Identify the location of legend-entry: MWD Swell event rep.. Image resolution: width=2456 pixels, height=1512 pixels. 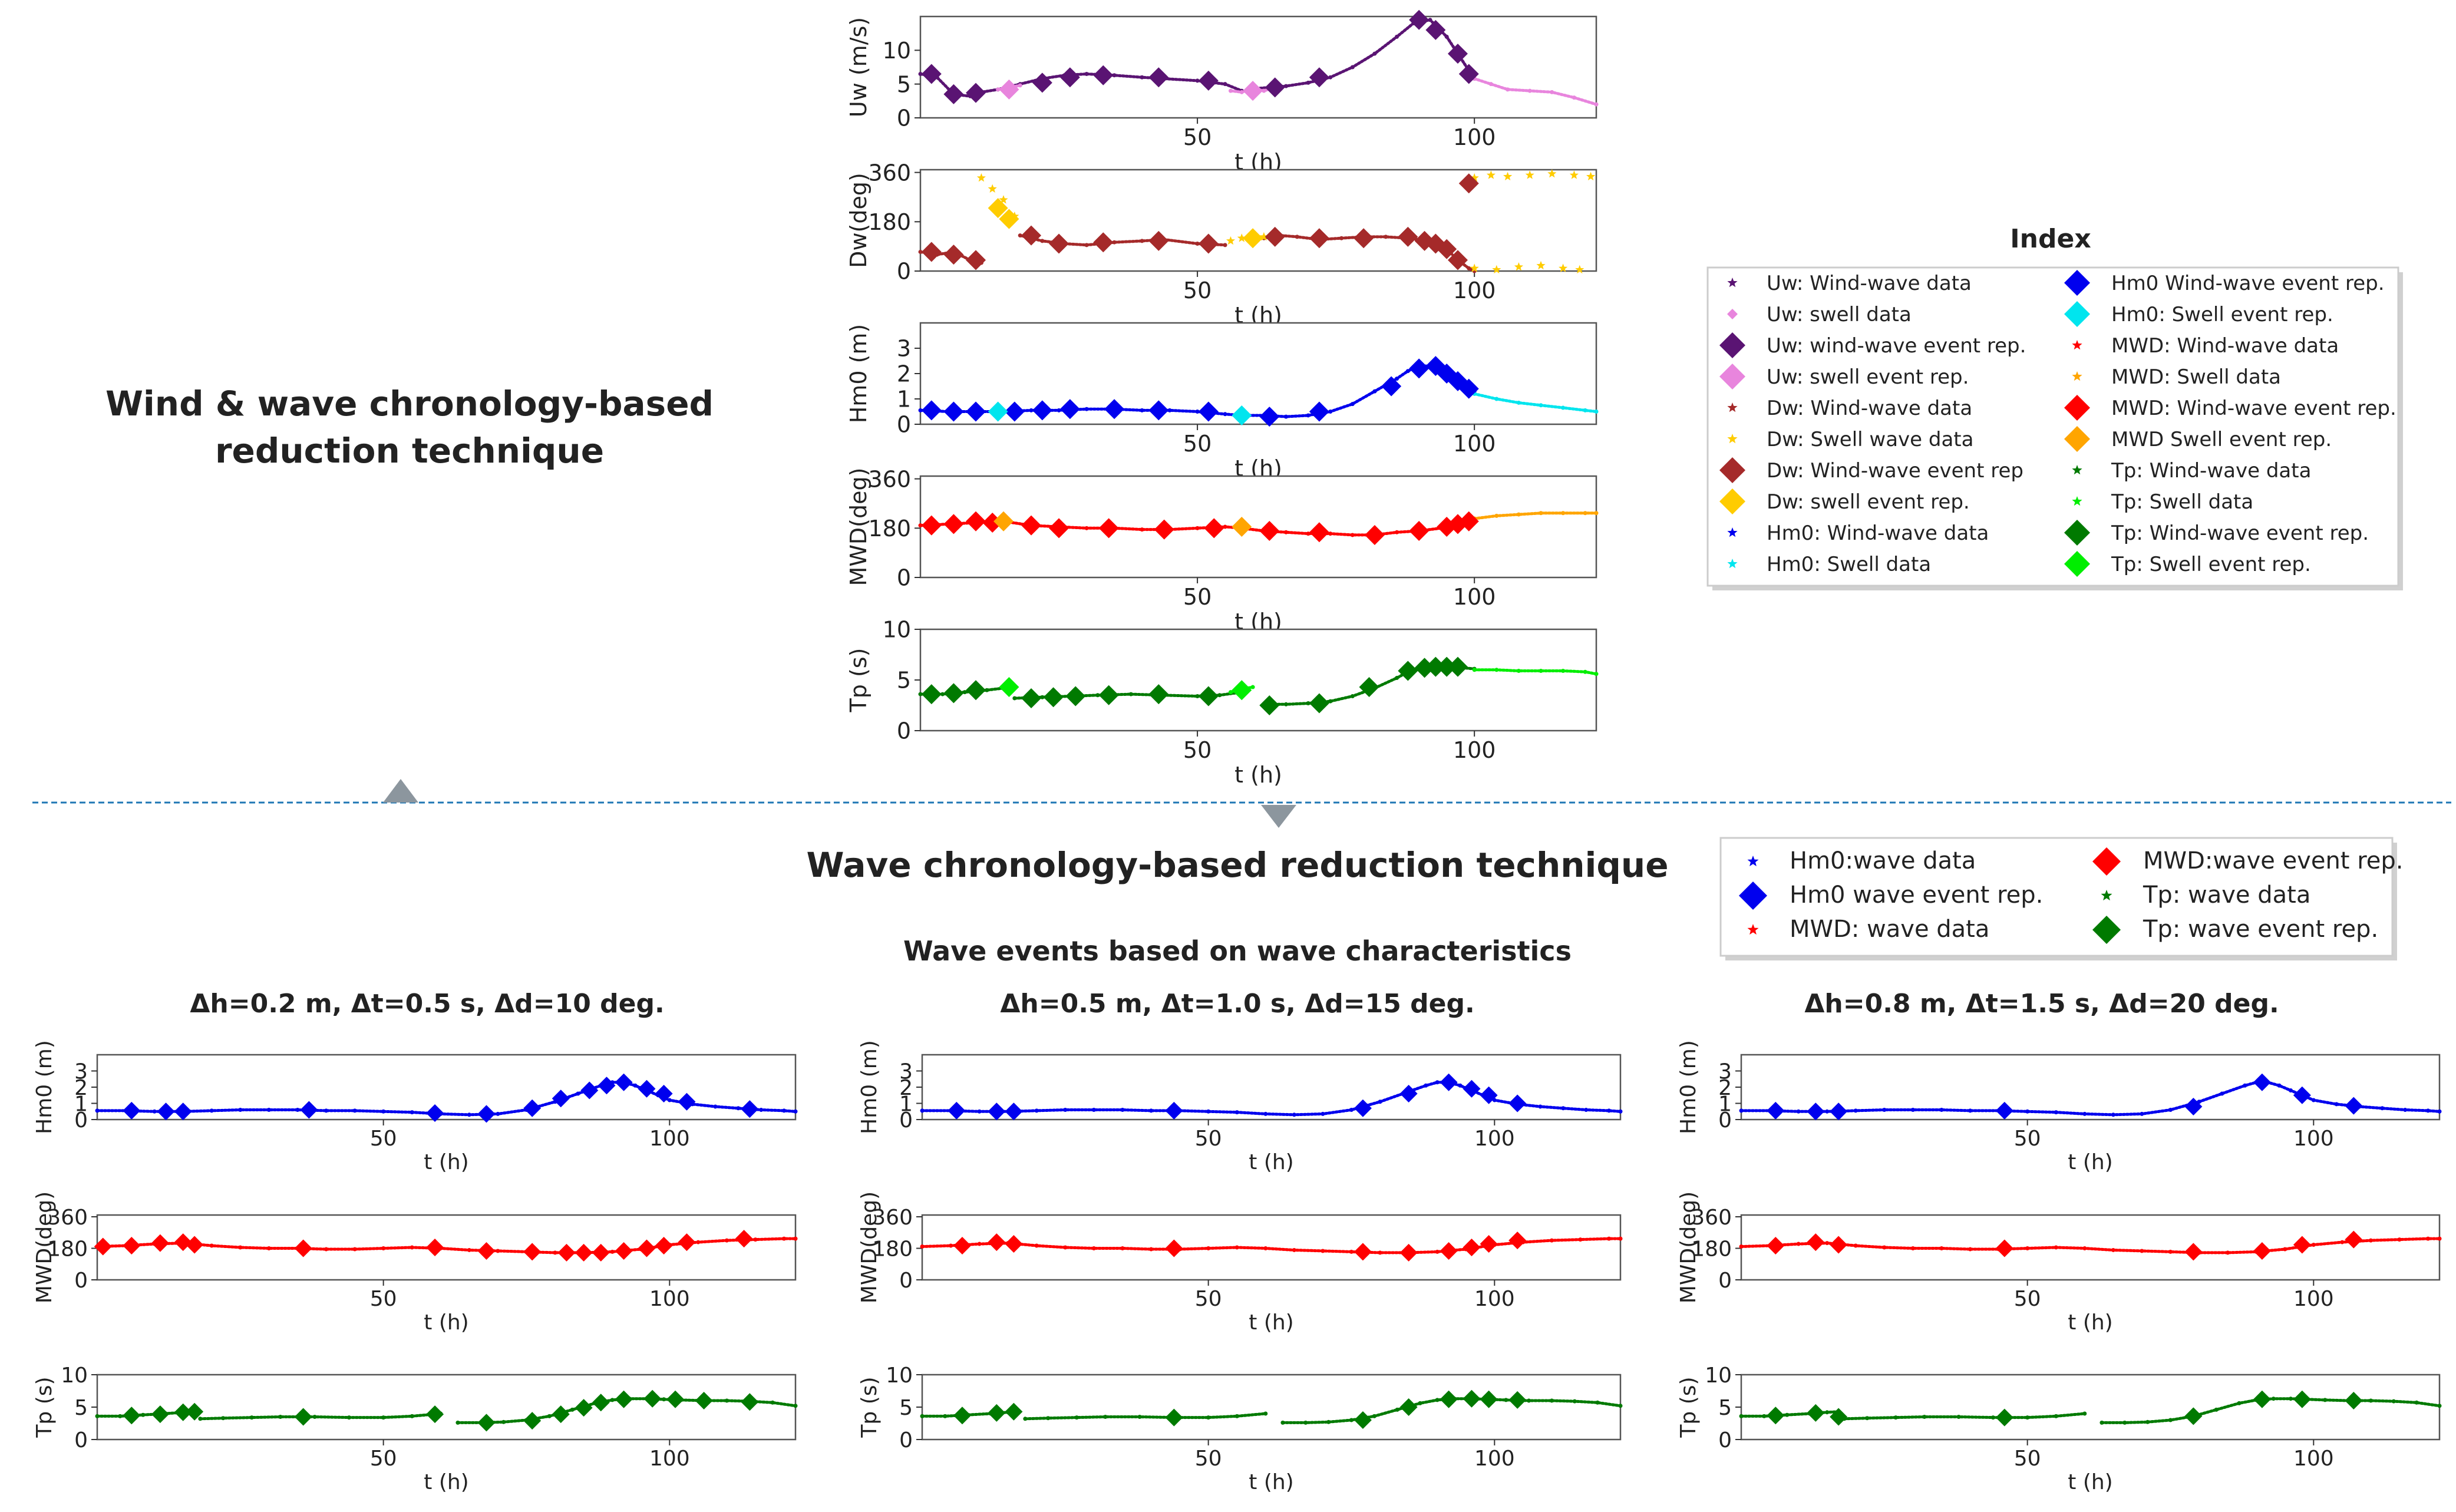
(2198, 439).